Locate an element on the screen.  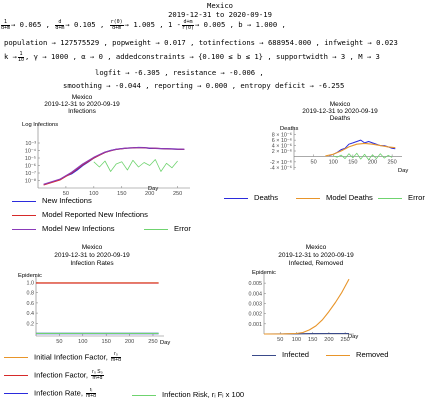
chart3-y-tick-label: 1.0 is located at coordinates (31, 284).